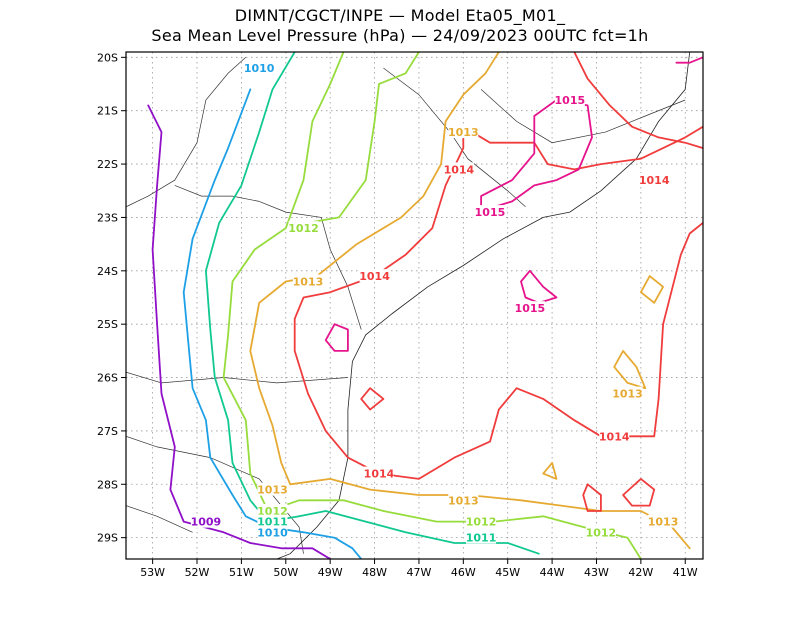 The image size is (800, 618). What do you see at coordinates (107, 111) in the screenshot?
I see `y-tick-label: 21S` at bounding box center [107, 111].